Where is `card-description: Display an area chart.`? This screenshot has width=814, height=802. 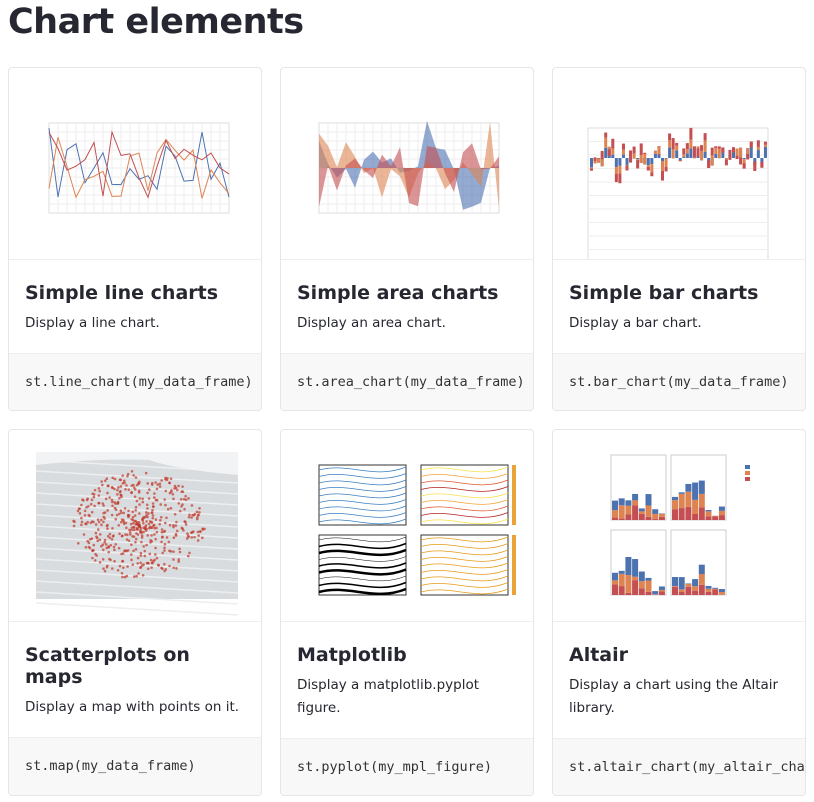
card-description: Display an area chart. is located at coordinates (371, 323).